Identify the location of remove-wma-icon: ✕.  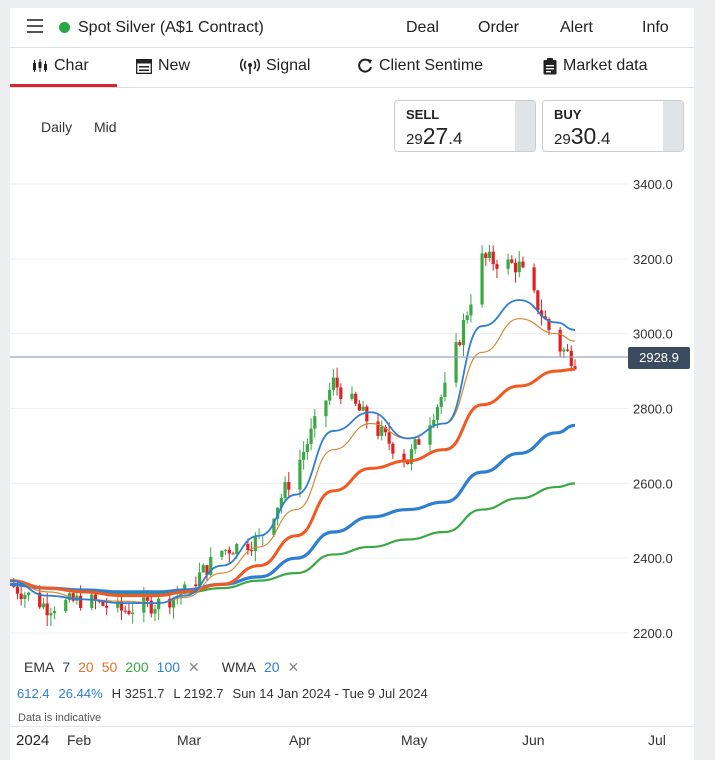
(293, 667).